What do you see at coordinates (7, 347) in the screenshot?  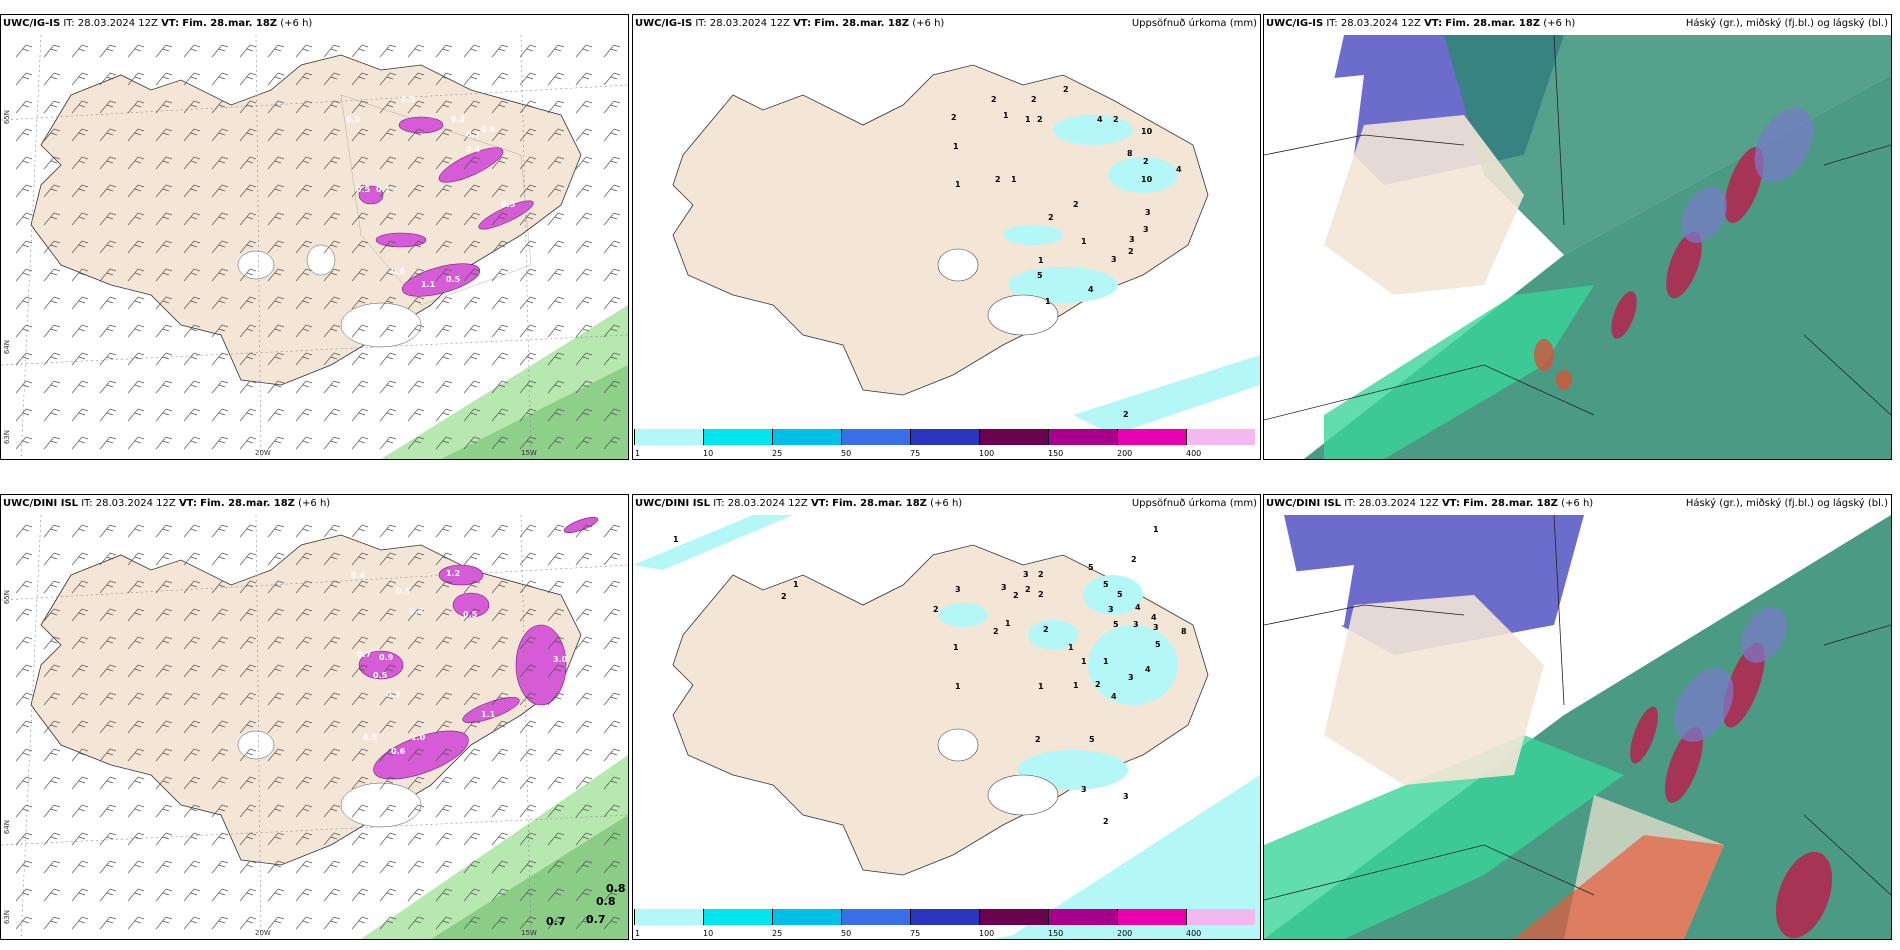 I see `lat-label: 64N` at bounding box center [7, 347].